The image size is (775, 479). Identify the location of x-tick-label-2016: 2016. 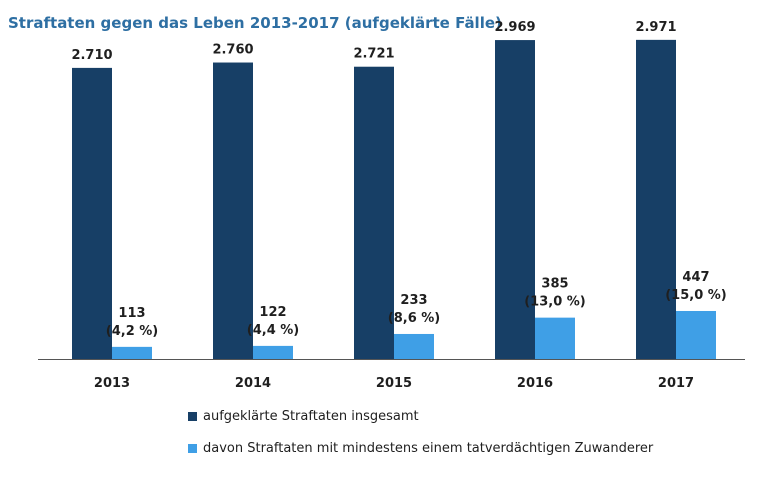
(535, 383).